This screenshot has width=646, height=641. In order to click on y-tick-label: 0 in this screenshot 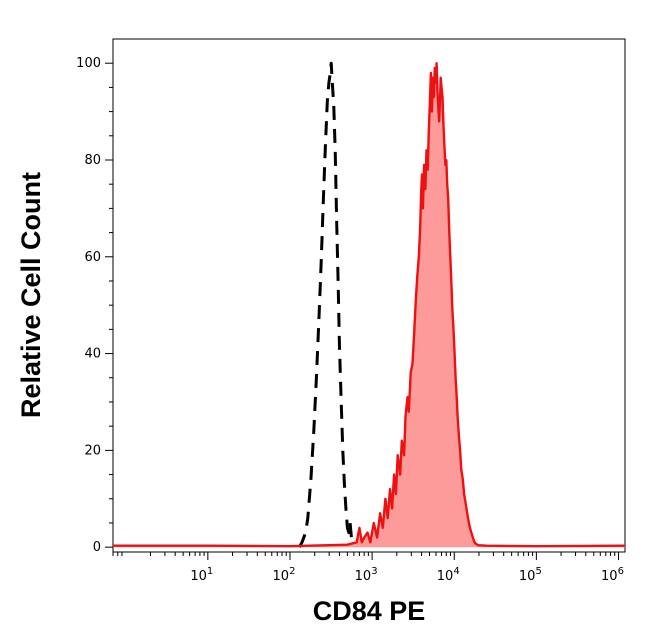, I will do `click(97, 547)`.